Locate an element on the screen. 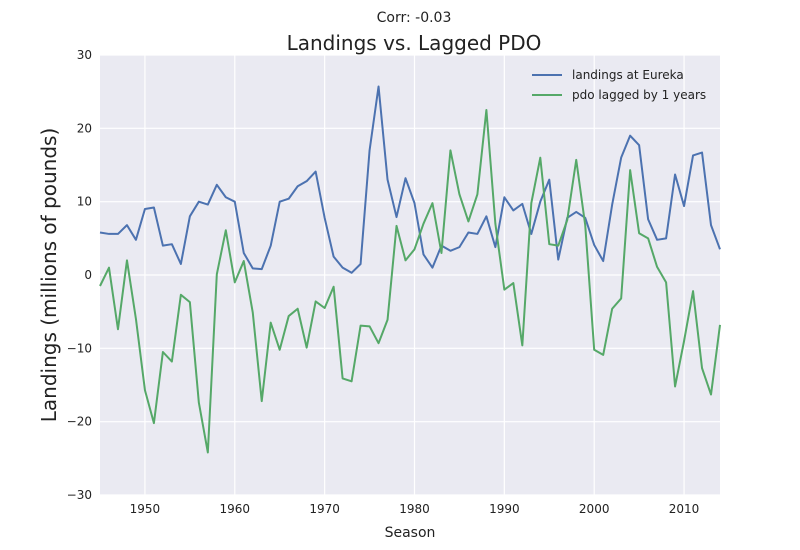 This screenshot has width=800, height=550. y-tick-label-2: −10 is located at coordinates (79, 348).